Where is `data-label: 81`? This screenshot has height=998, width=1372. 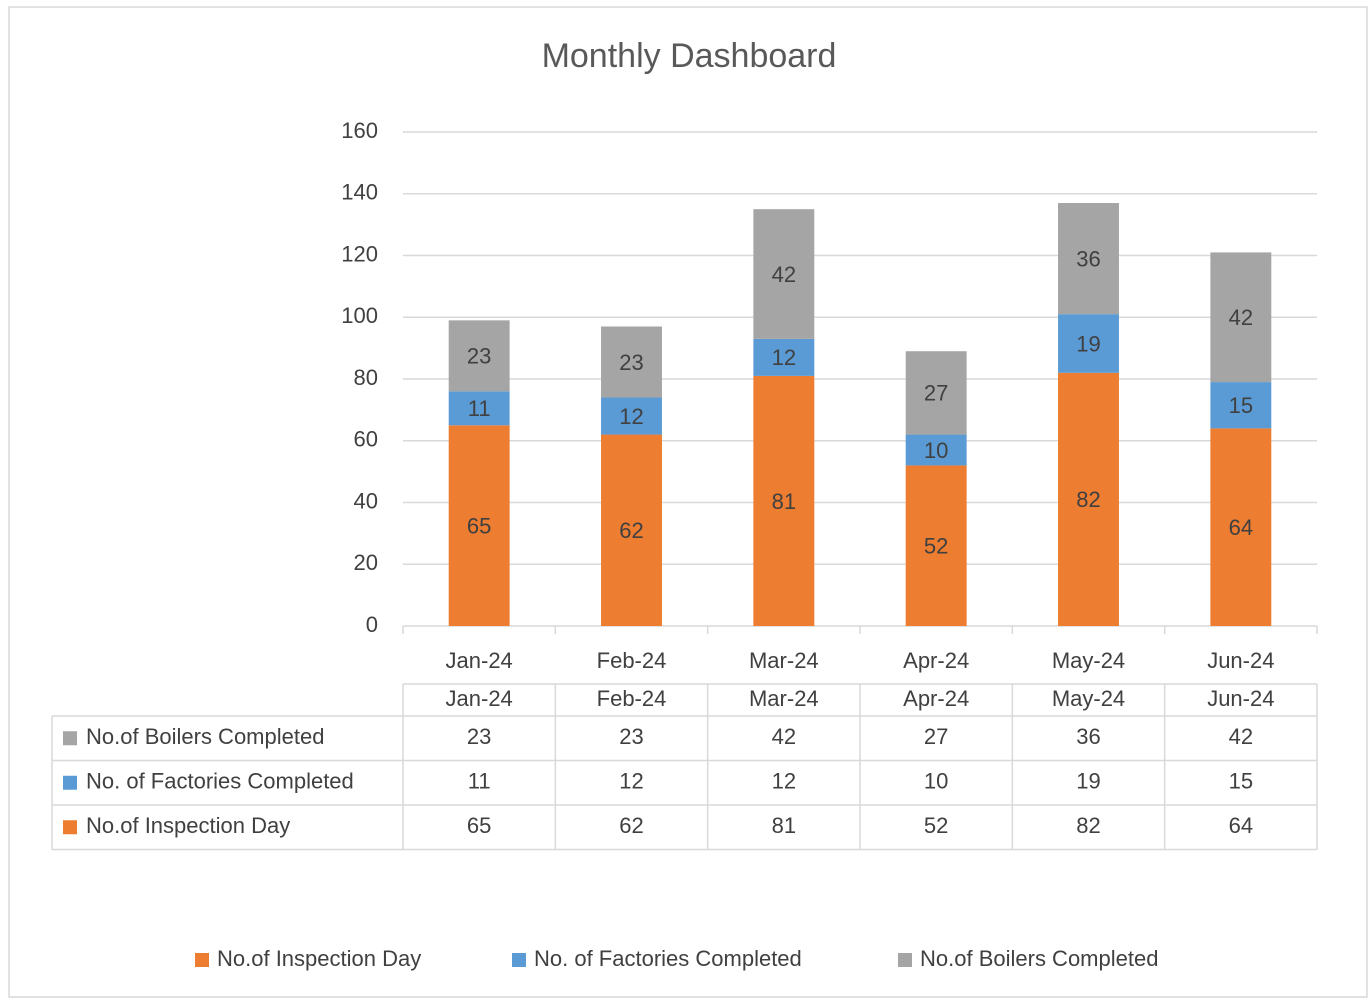 data-label: 81 is located at coordinates (784, 501).